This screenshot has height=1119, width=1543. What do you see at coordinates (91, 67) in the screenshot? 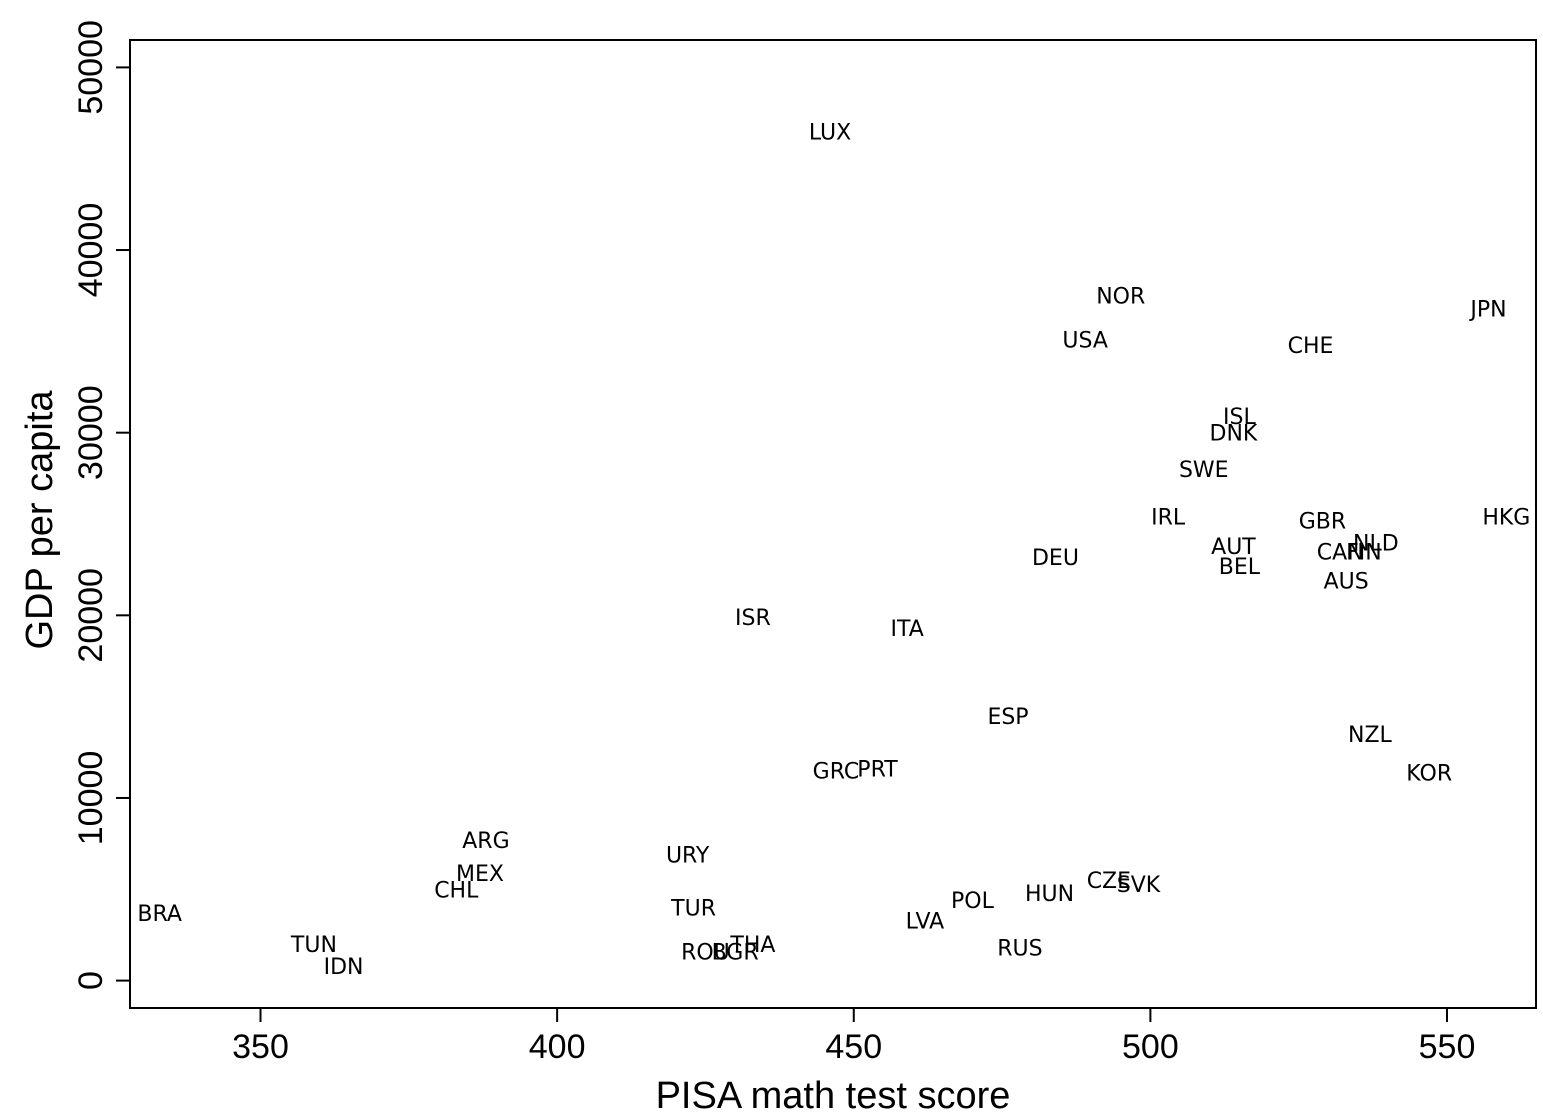
I see `y-tick-label: 50000` at bounding box center [91, 67].